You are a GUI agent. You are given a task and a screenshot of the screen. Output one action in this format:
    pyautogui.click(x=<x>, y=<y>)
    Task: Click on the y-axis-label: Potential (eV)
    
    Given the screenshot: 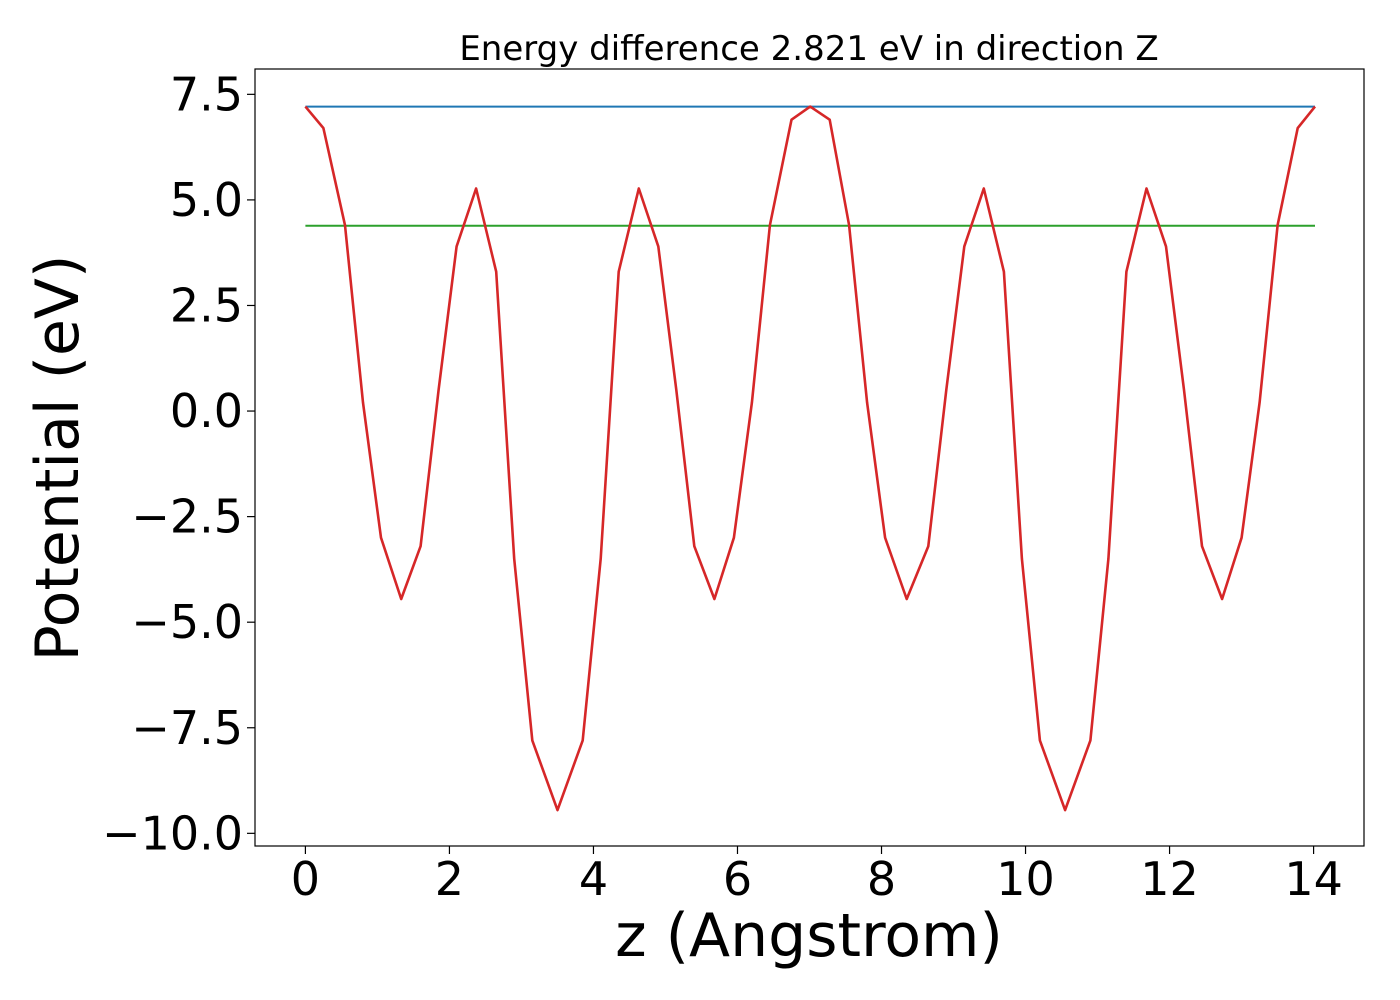 What is the action you would take?
    pyautogui.click(x=58, y=458)
    